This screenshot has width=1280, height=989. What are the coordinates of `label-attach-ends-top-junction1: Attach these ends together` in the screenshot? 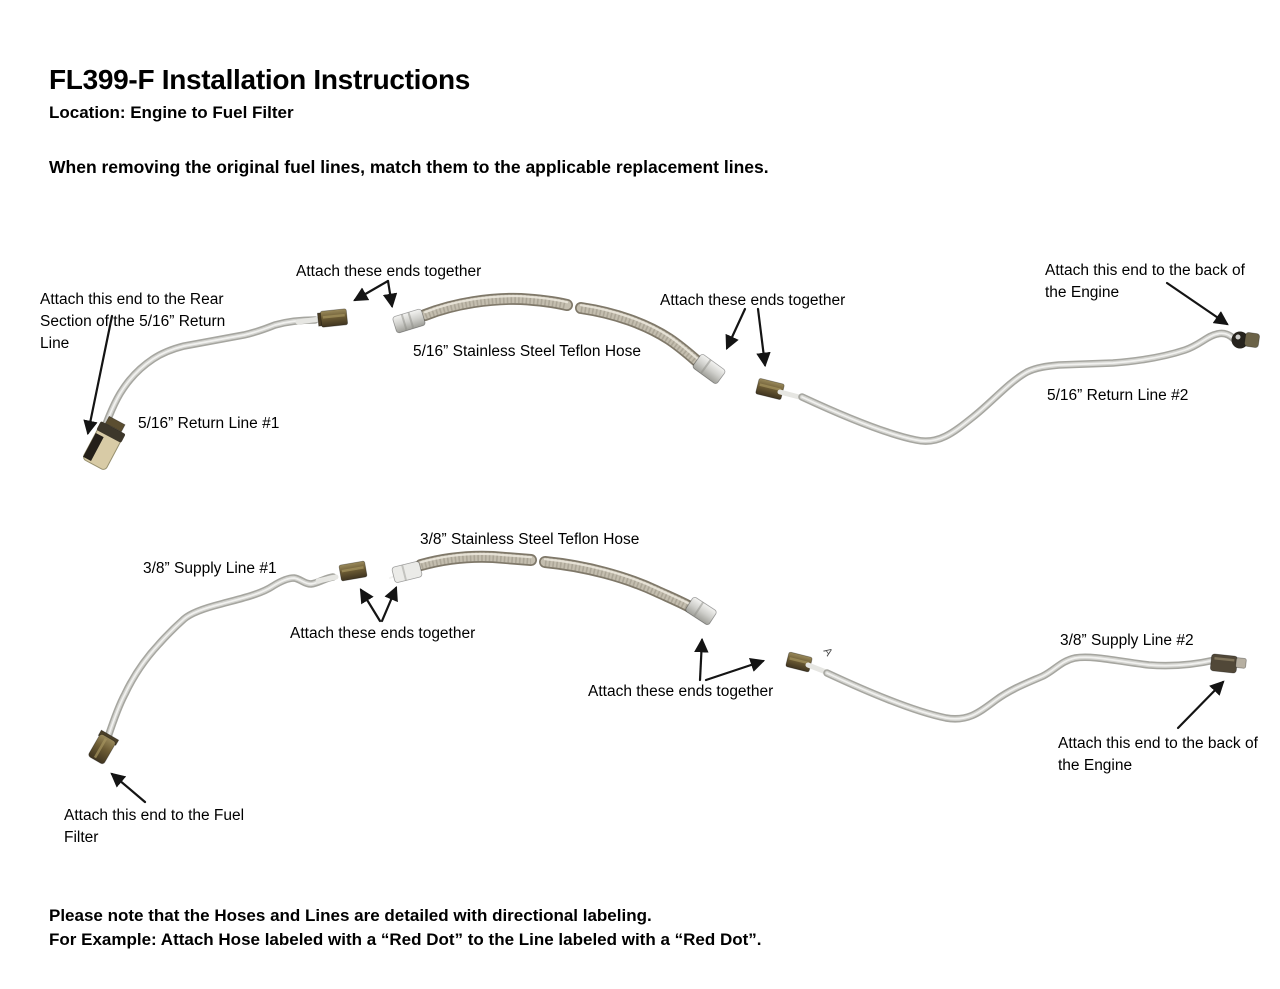 It's located at (389, 271).